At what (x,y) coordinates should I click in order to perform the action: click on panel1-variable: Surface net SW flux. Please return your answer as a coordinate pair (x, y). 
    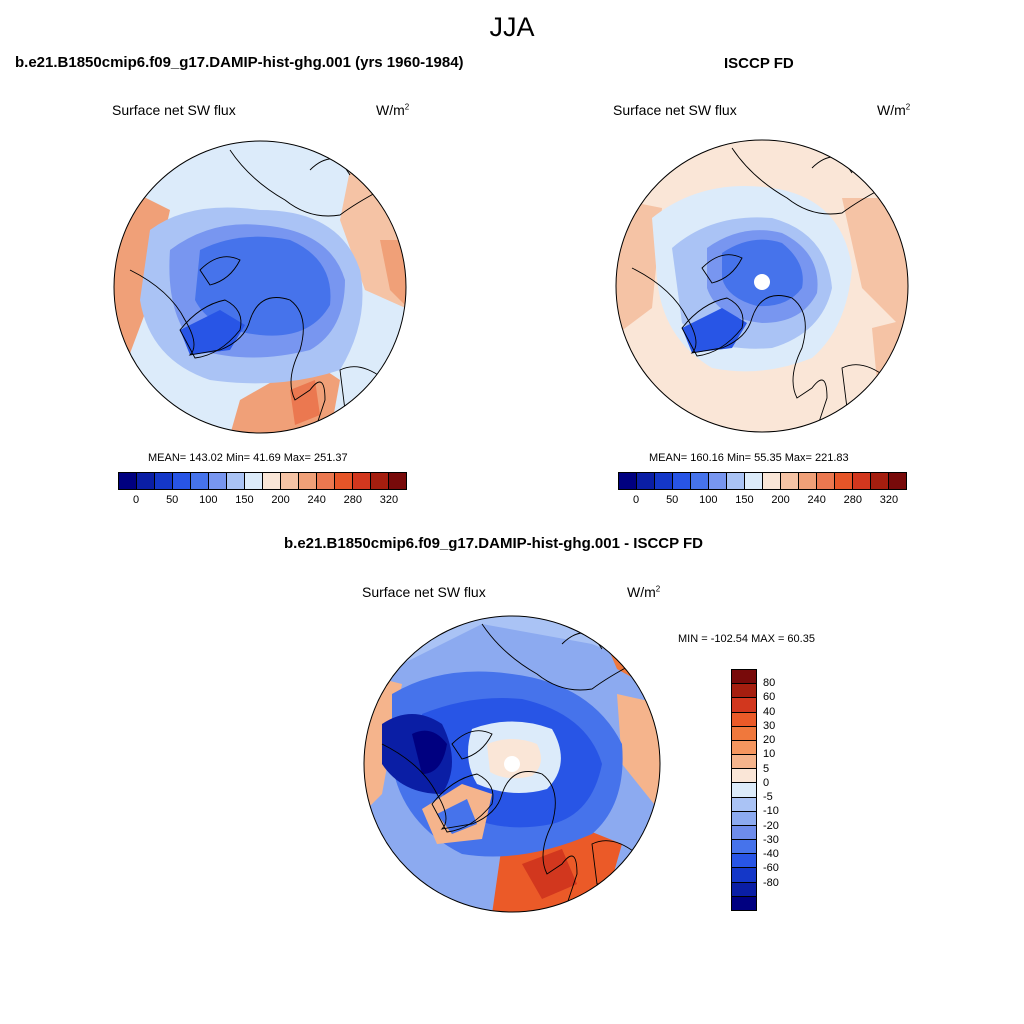
    Looking at the image, I should click on (174, 110).